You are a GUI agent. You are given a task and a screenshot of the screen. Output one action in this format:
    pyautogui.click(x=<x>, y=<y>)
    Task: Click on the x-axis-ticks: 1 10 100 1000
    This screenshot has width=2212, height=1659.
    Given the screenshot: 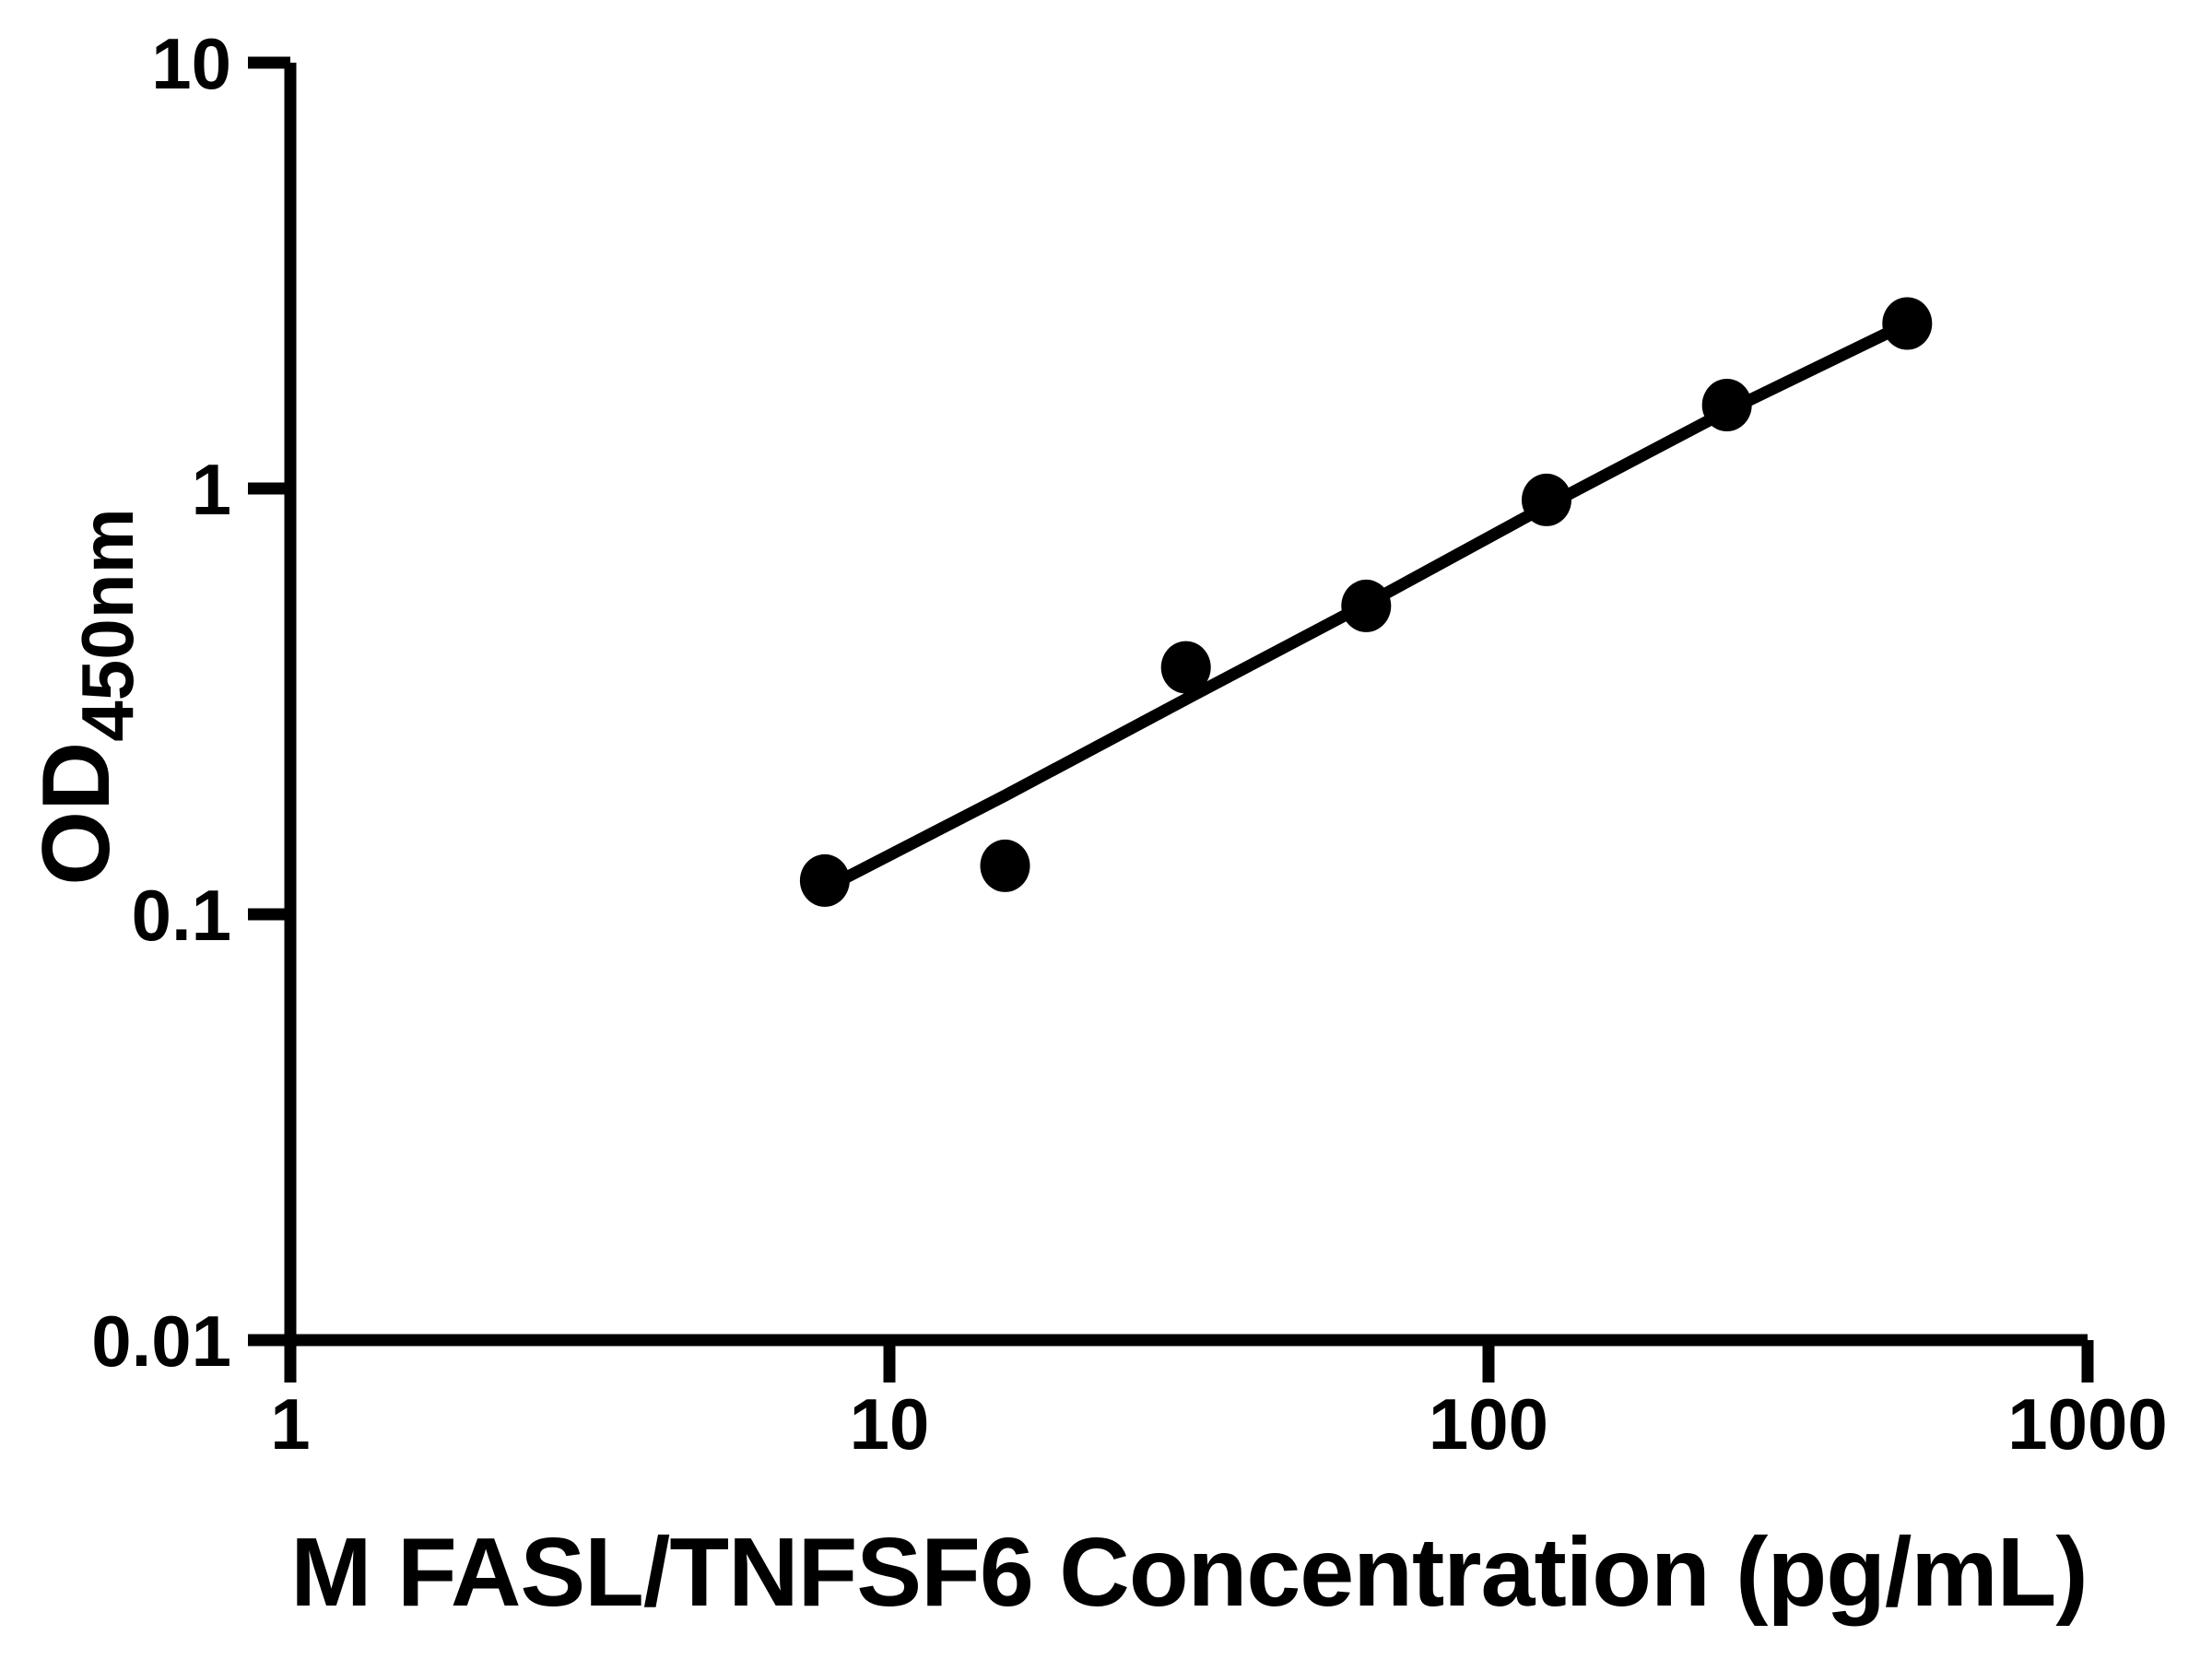 What is the action you would take?
    pyautogui.click(x=1219, y=1402)
    